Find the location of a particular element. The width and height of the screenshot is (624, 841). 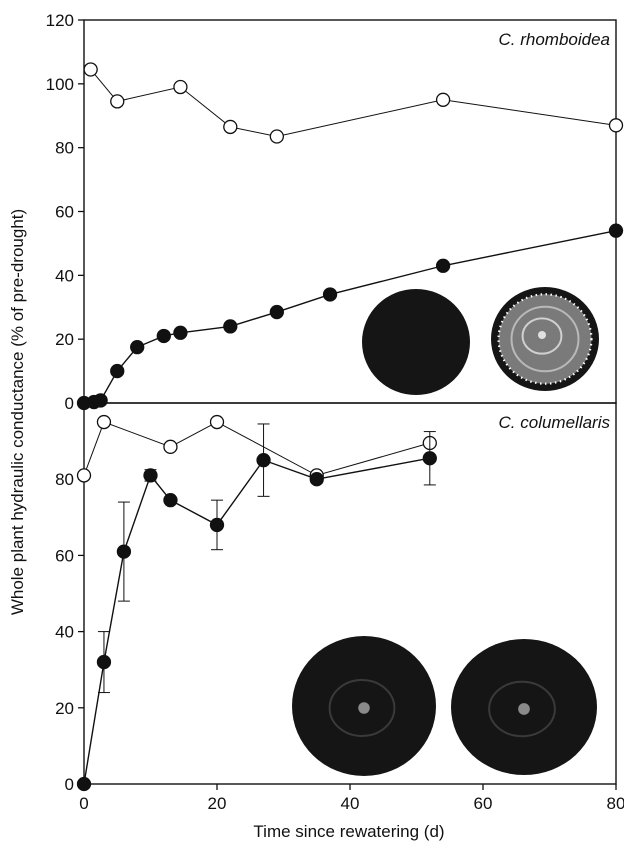

stem-section-small-light-center-pith is located at coordinates (524, 709).